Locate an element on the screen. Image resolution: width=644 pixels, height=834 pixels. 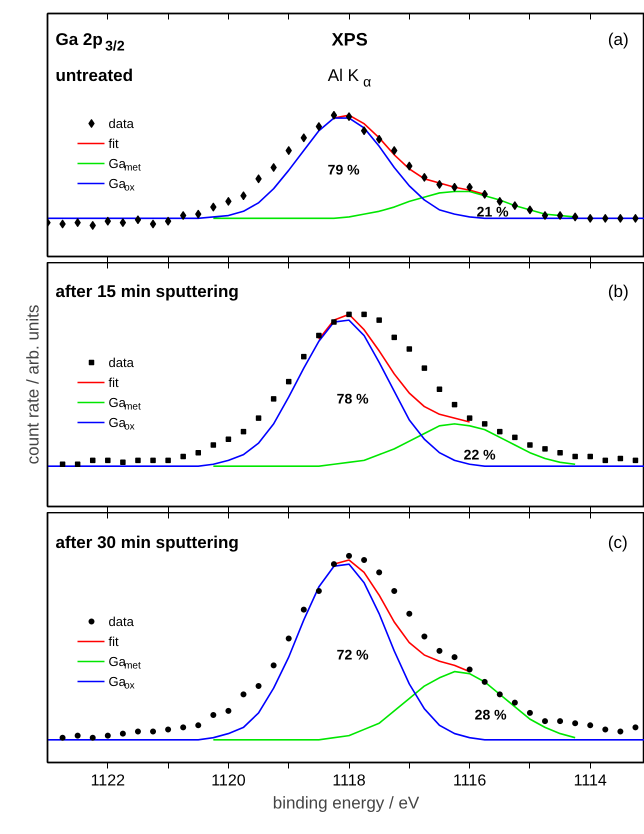
annotation: 72 % is located at coordinates (353, 654).